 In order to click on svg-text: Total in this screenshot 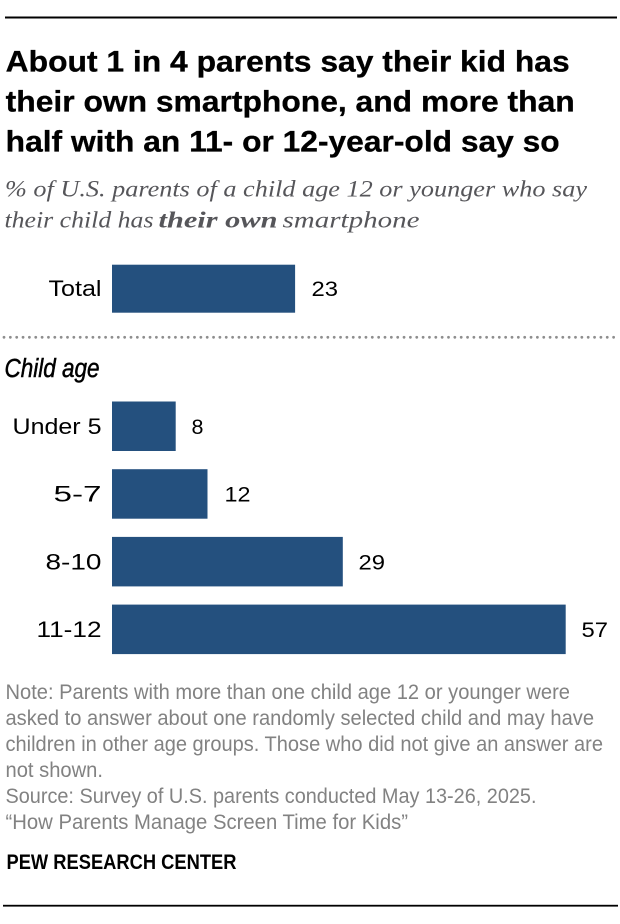, I will do `click(75, 288)`.